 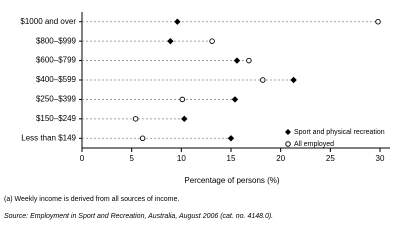 I want to click on legend-label: All employed, so click(x=314, y=144).